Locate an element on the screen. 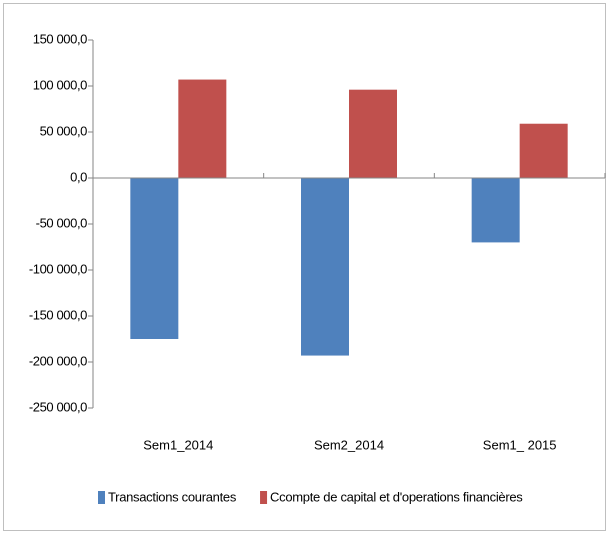 The height and width of the screenshot is (534, 609). x-tick-label: Sem1_2014 is located at coordinates (178, 444).